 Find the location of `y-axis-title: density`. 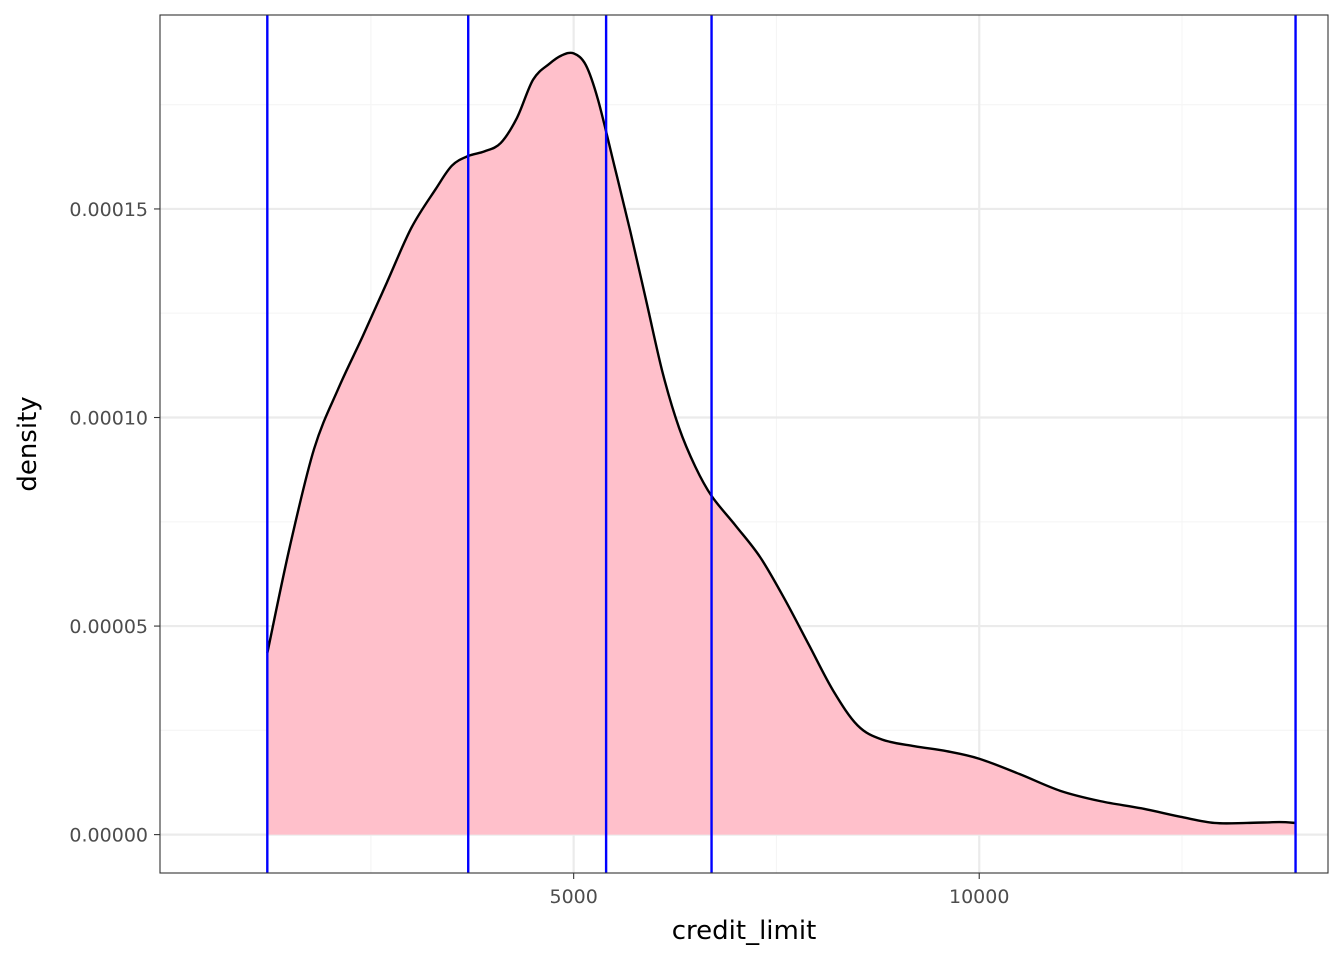

y-axis-title: density is located at coordinates (28, 443).